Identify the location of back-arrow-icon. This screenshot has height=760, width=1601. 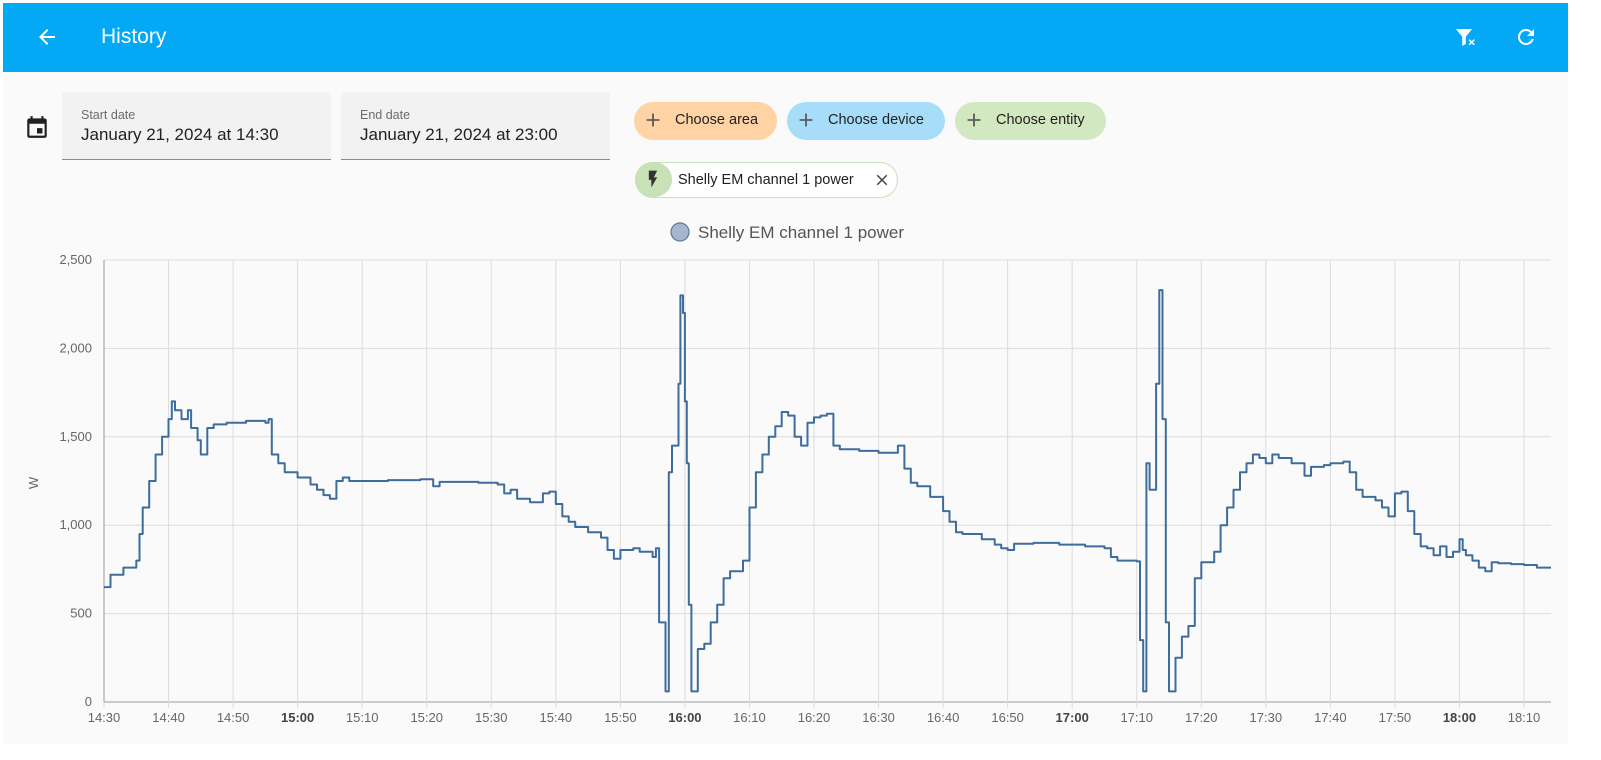
(47, 37).